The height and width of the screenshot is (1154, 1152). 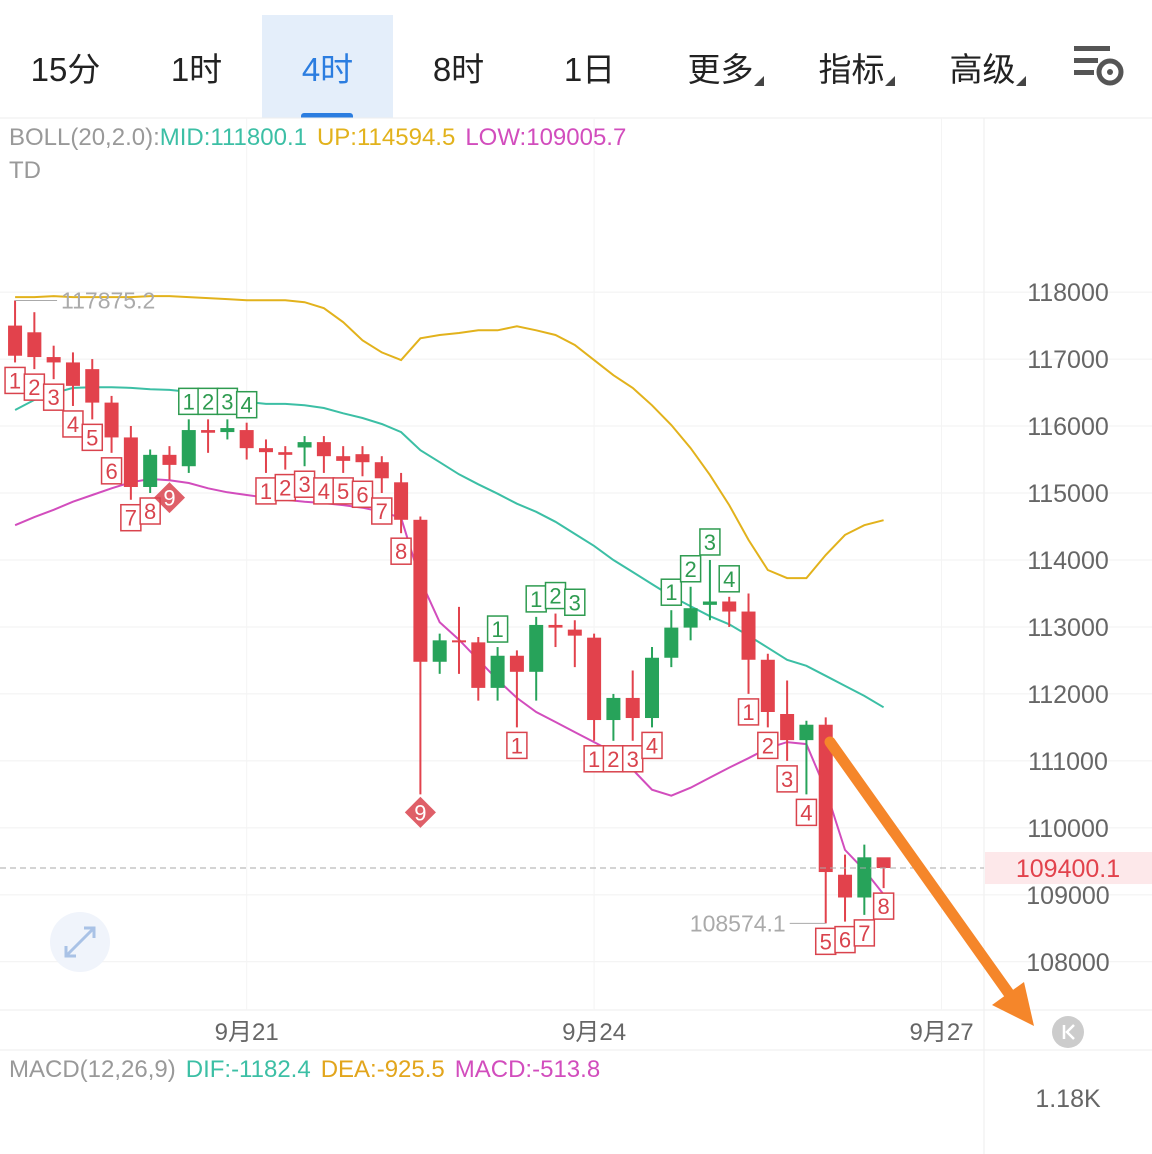 I want to click on tab: 更多, so click(x=720, y=66).